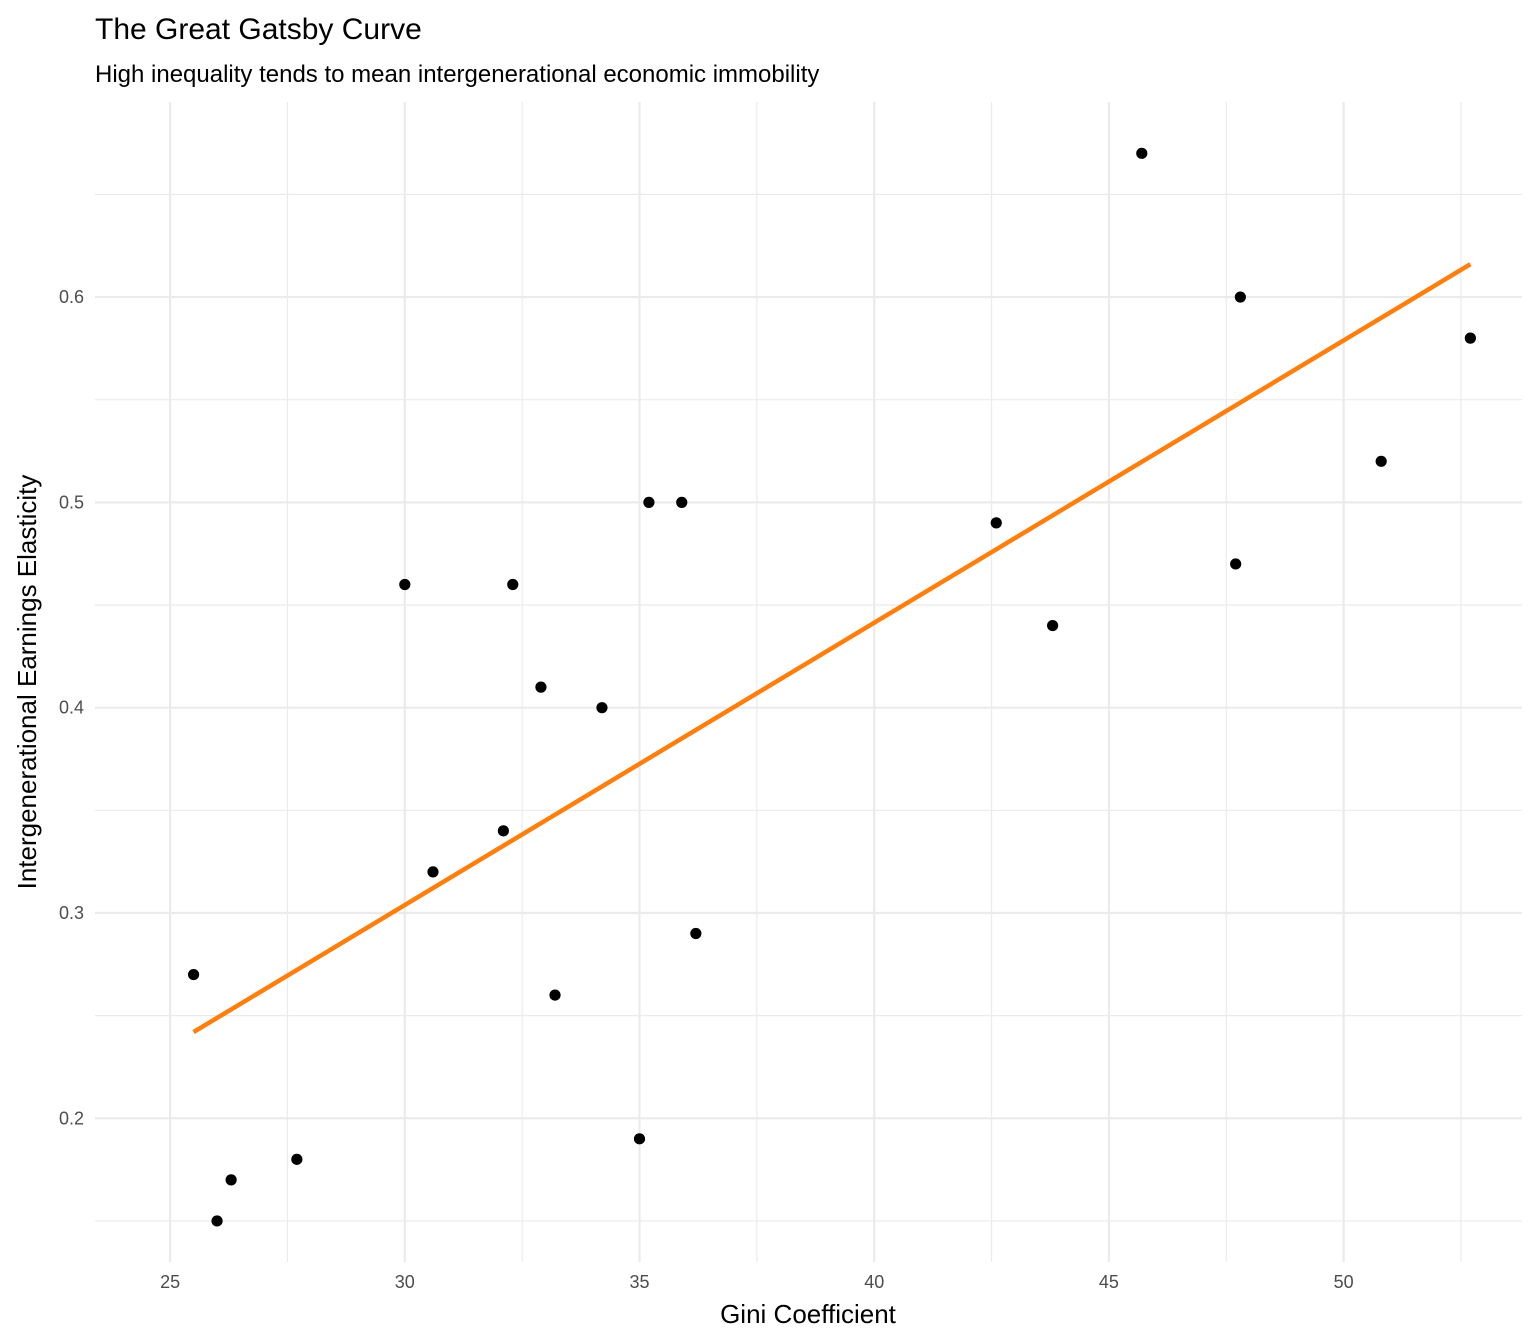  Describe the element at coordinates (874, 1282) in the screenshot. I see `x-tick-label: 40` at that location.